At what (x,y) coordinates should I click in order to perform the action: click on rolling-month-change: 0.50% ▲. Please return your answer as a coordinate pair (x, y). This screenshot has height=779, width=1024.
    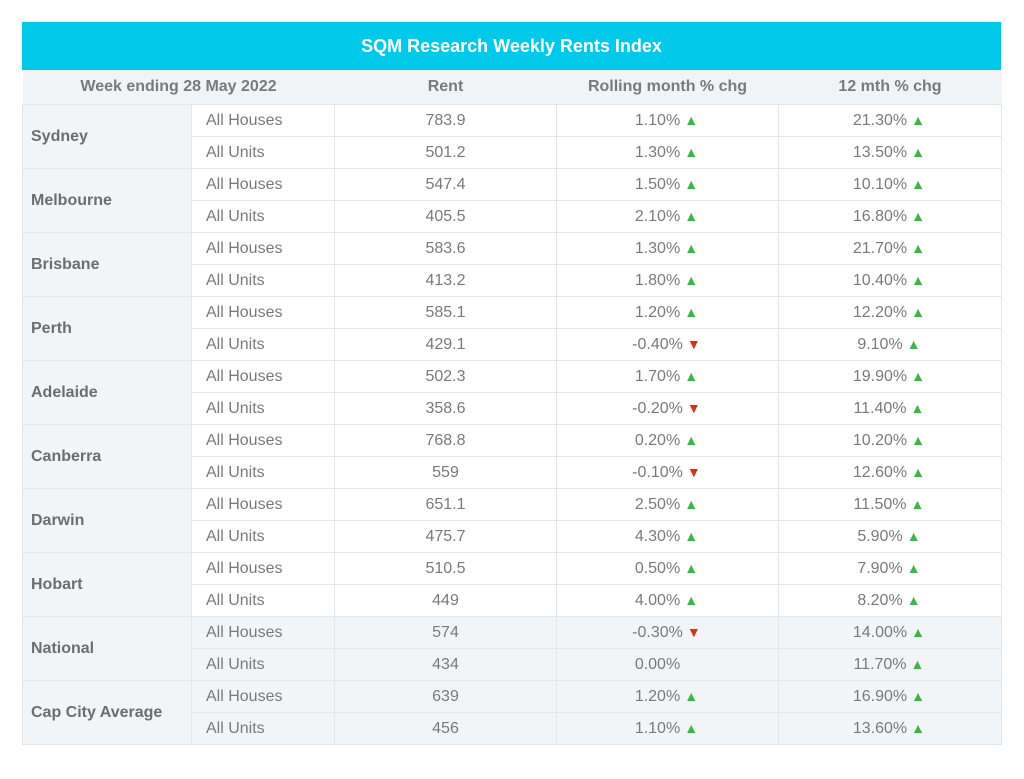
    Looking at the image, I should click on (667, 568).